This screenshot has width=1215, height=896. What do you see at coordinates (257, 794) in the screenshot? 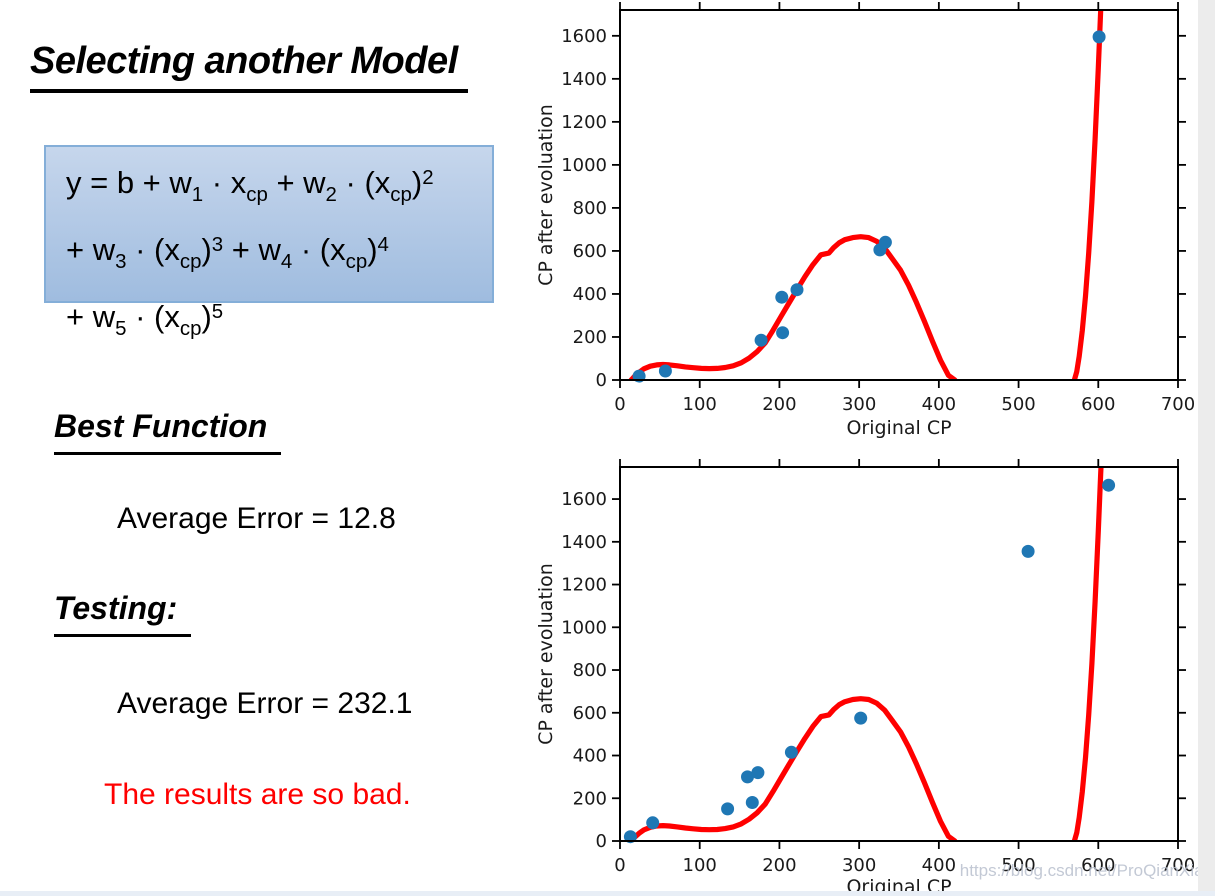
I see `remark-text: The results are so bad.` at bounding box center [257, 794].